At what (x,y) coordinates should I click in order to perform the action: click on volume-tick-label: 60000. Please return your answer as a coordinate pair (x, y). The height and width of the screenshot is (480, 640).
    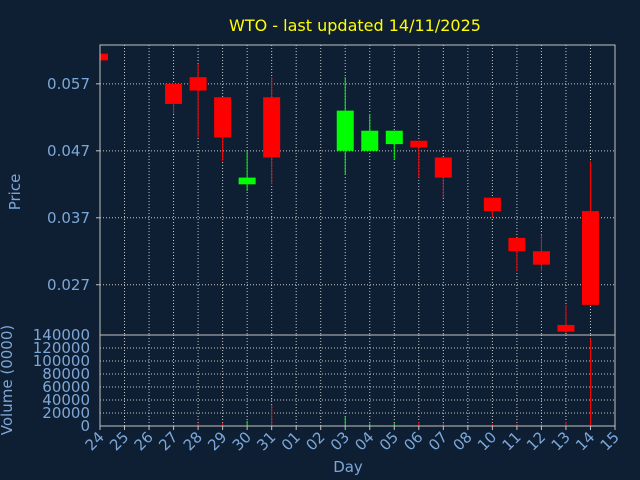
    Looking at the image, I should click on (66, 387).